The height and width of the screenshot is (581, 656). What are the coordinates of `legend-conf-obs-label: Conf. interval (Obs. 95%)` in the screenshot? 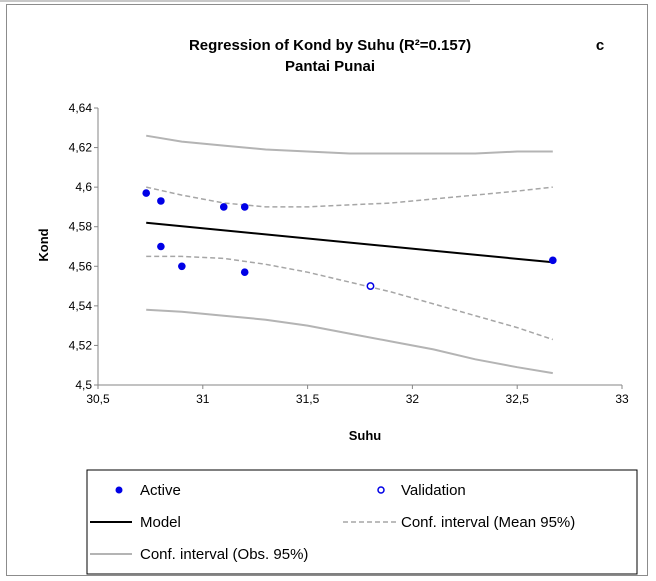 It's located at (224, 554).